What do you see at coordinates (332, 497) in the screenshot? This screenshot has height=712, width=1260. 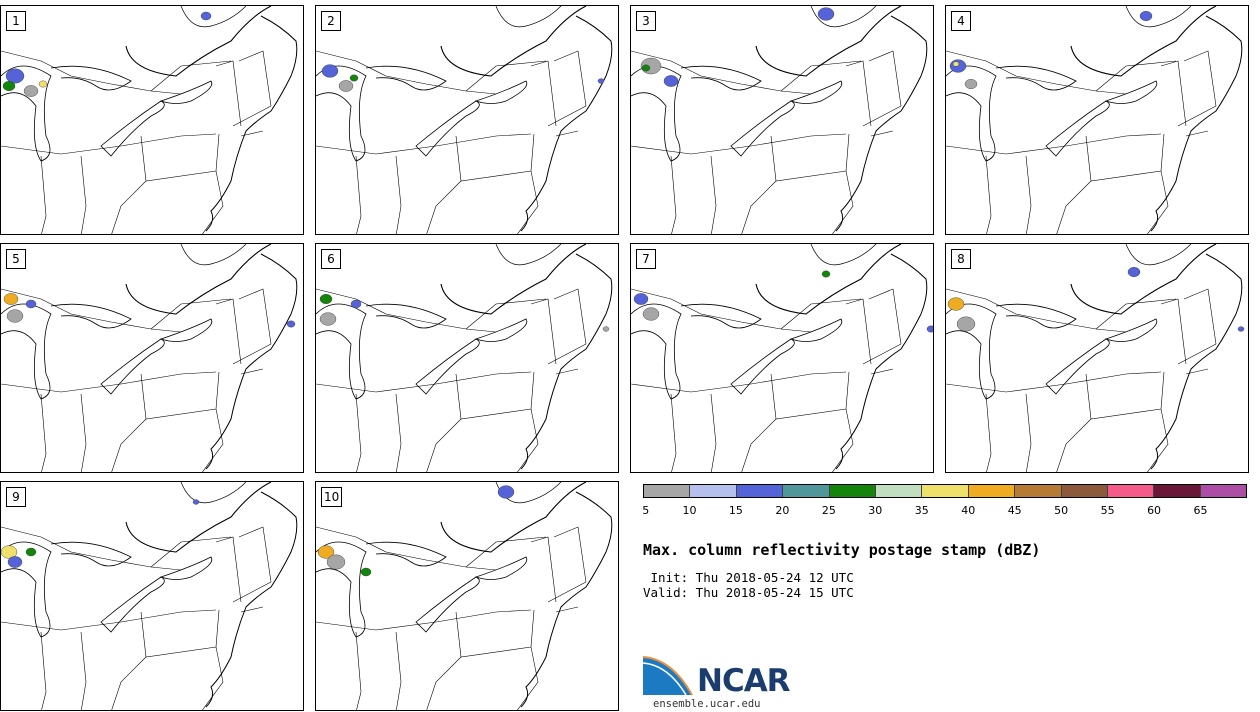 I see `member-label: 10` at bounding box center [332, 497].